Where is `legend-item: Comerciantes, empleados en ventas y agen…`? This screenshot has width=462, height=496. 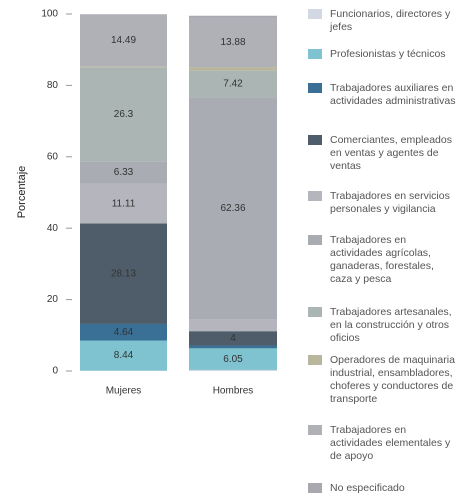
legend-item: Comerciantes, empleados en ventas y agen… is located at coordinates (383, 153).